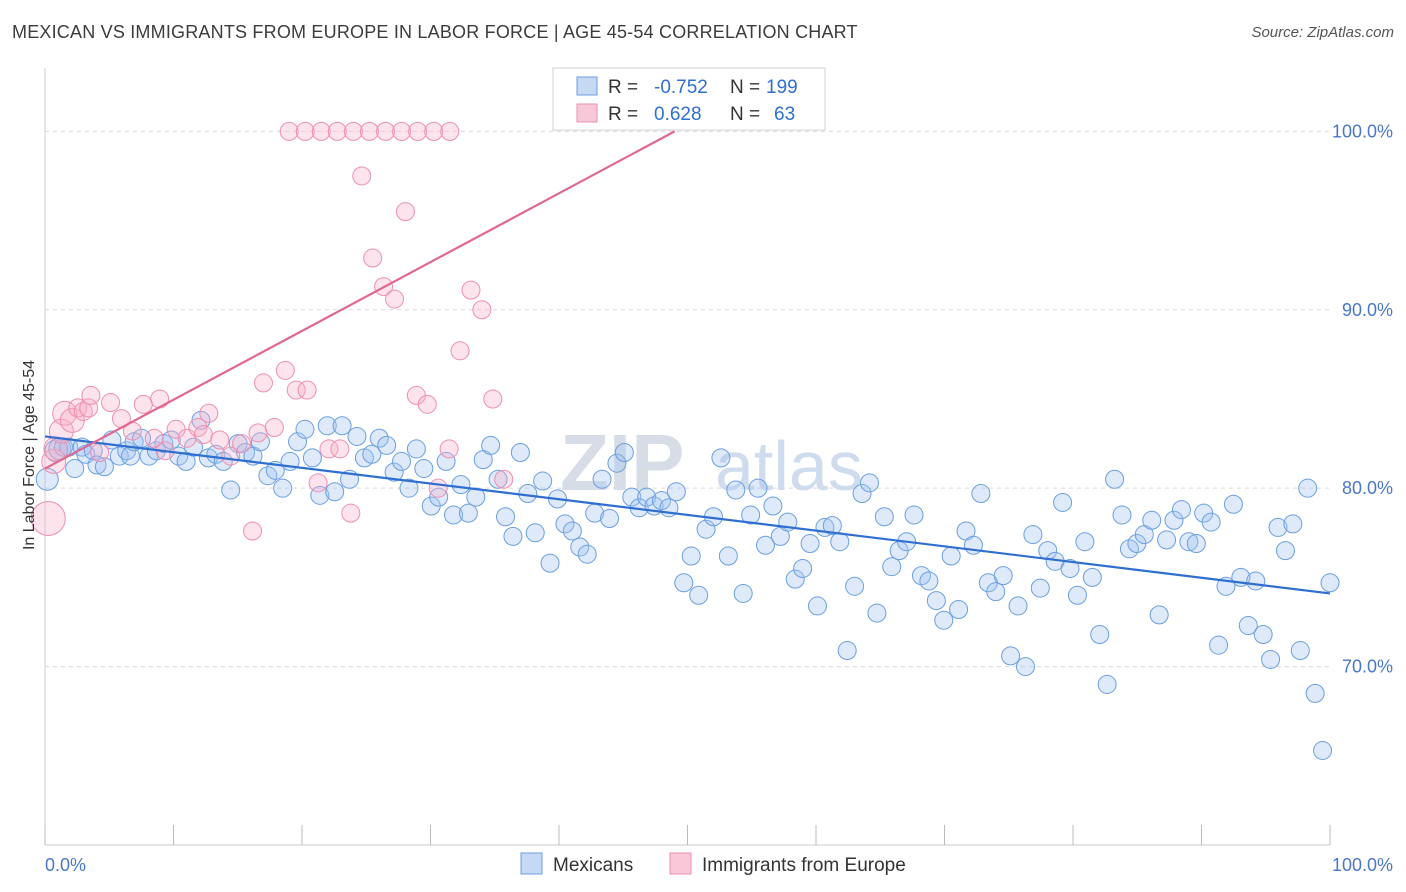 Image resolution: width=1406 pixels, height=892 pixels. Describe the element at coordinates (1362, 398) in the screenshot. I see `y-tick-labels: 100.0% 90.0% 80.0% 70.0%` at that location.